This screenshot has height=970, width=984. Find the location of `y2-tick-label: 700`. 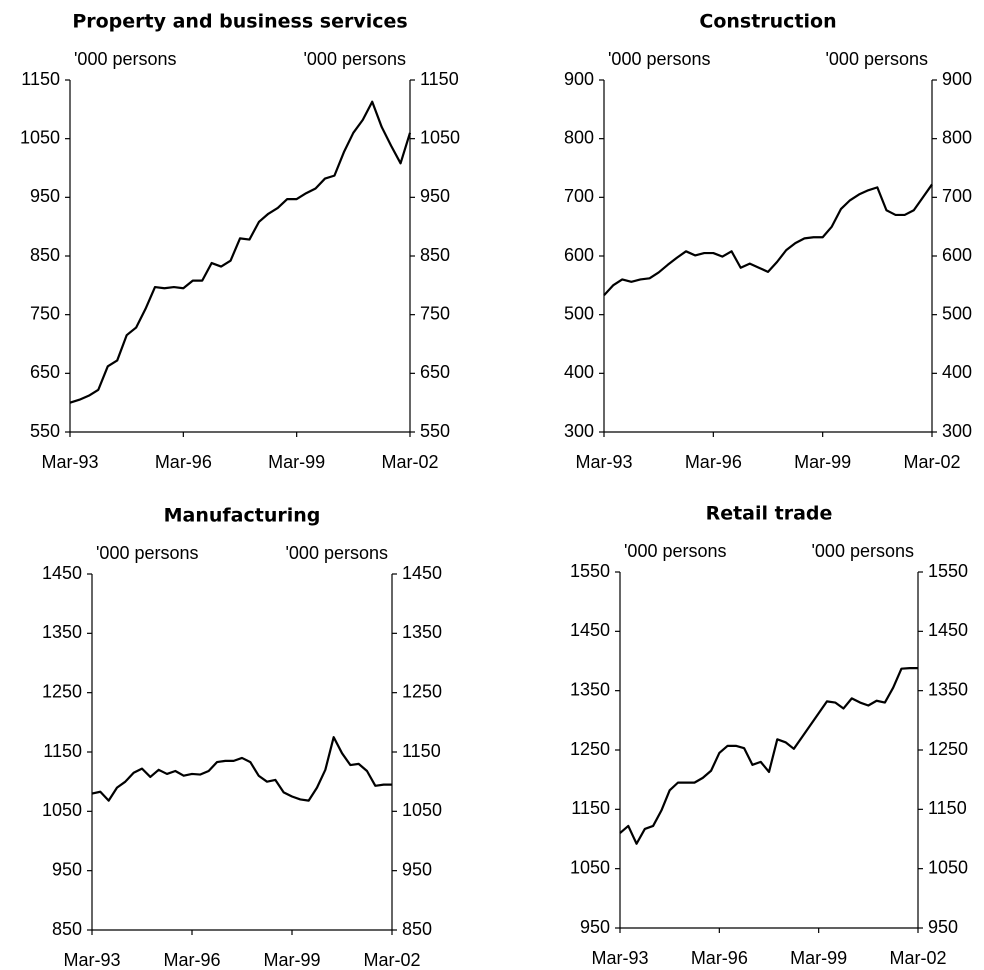

y2-tick-label: 700 is located at coordinates (957, 196).